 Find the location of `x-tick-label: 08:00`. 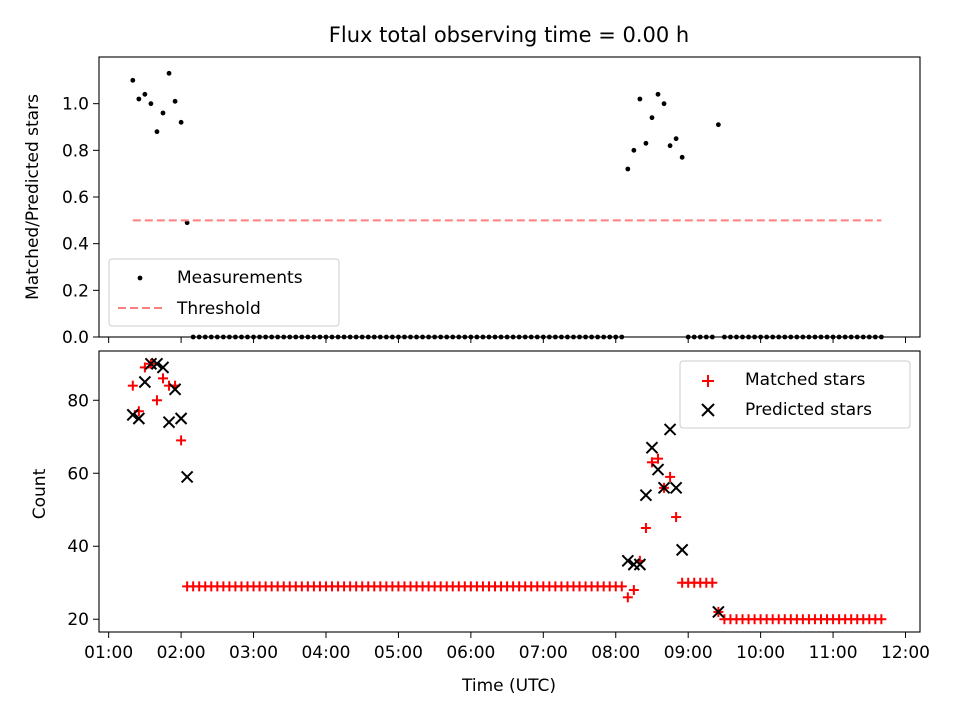

x-tick-label: 08:00 is located at coordinates (615, 653).